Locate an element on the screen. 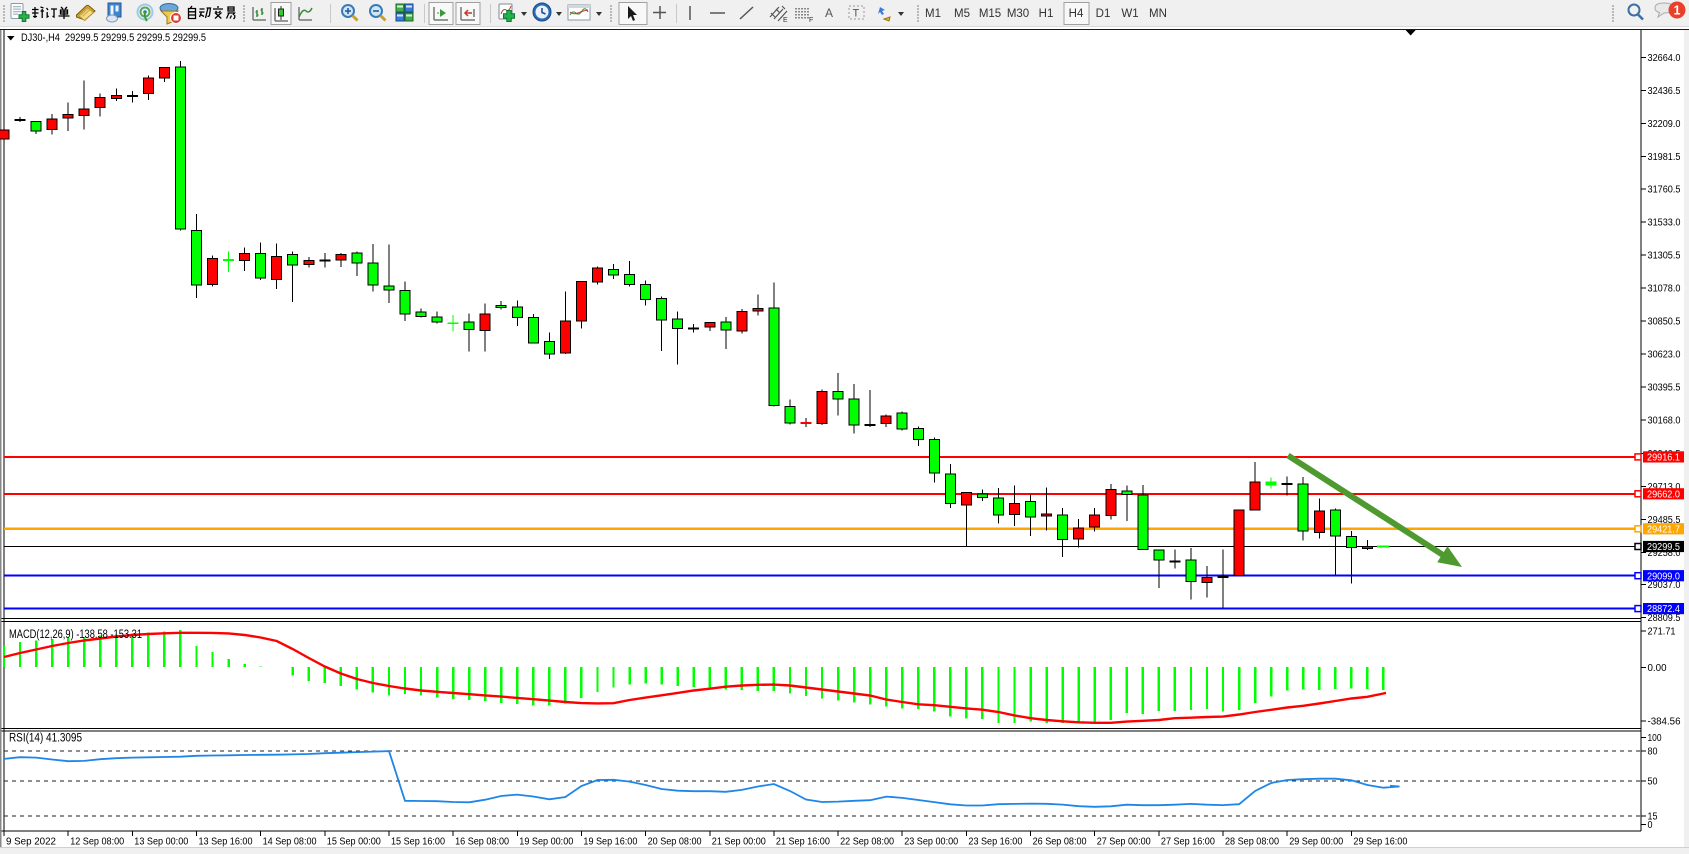 The image size is (1689, 854). svg-text: 29258.0 is located at coordinates (1664, 553).